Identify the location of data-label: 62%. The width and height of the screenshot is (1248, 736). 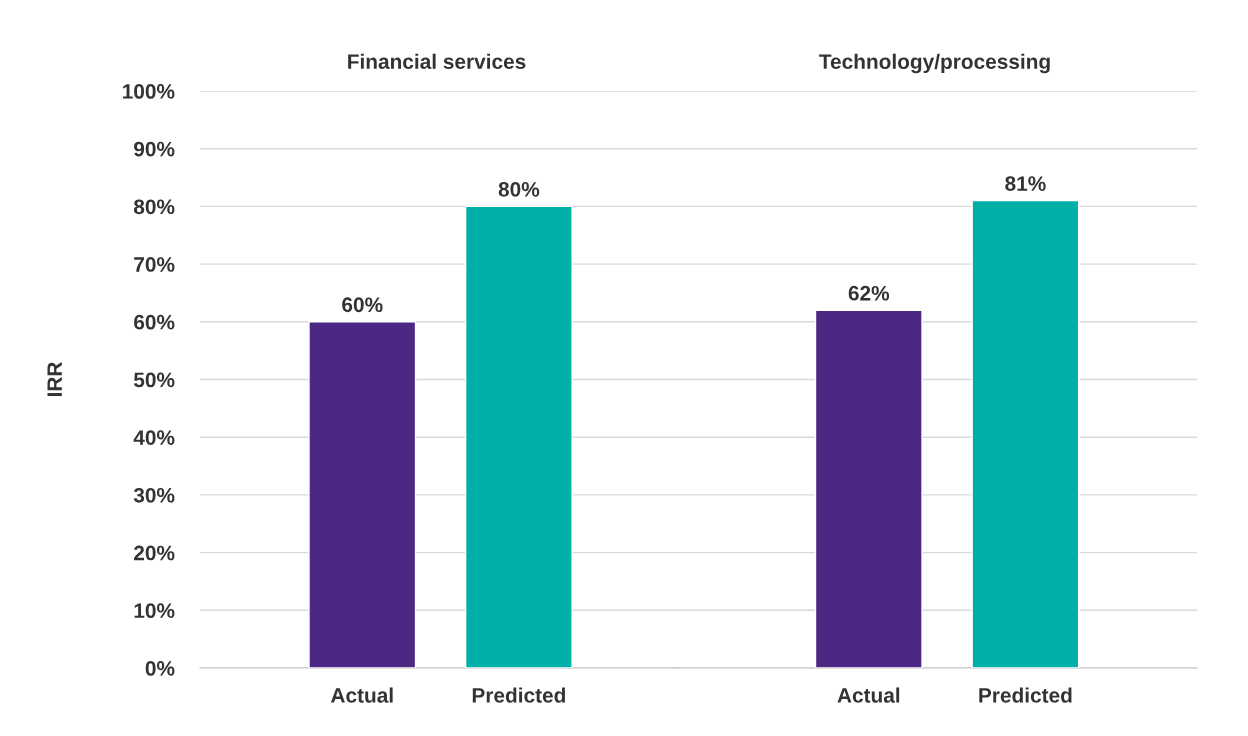
(869, 293).